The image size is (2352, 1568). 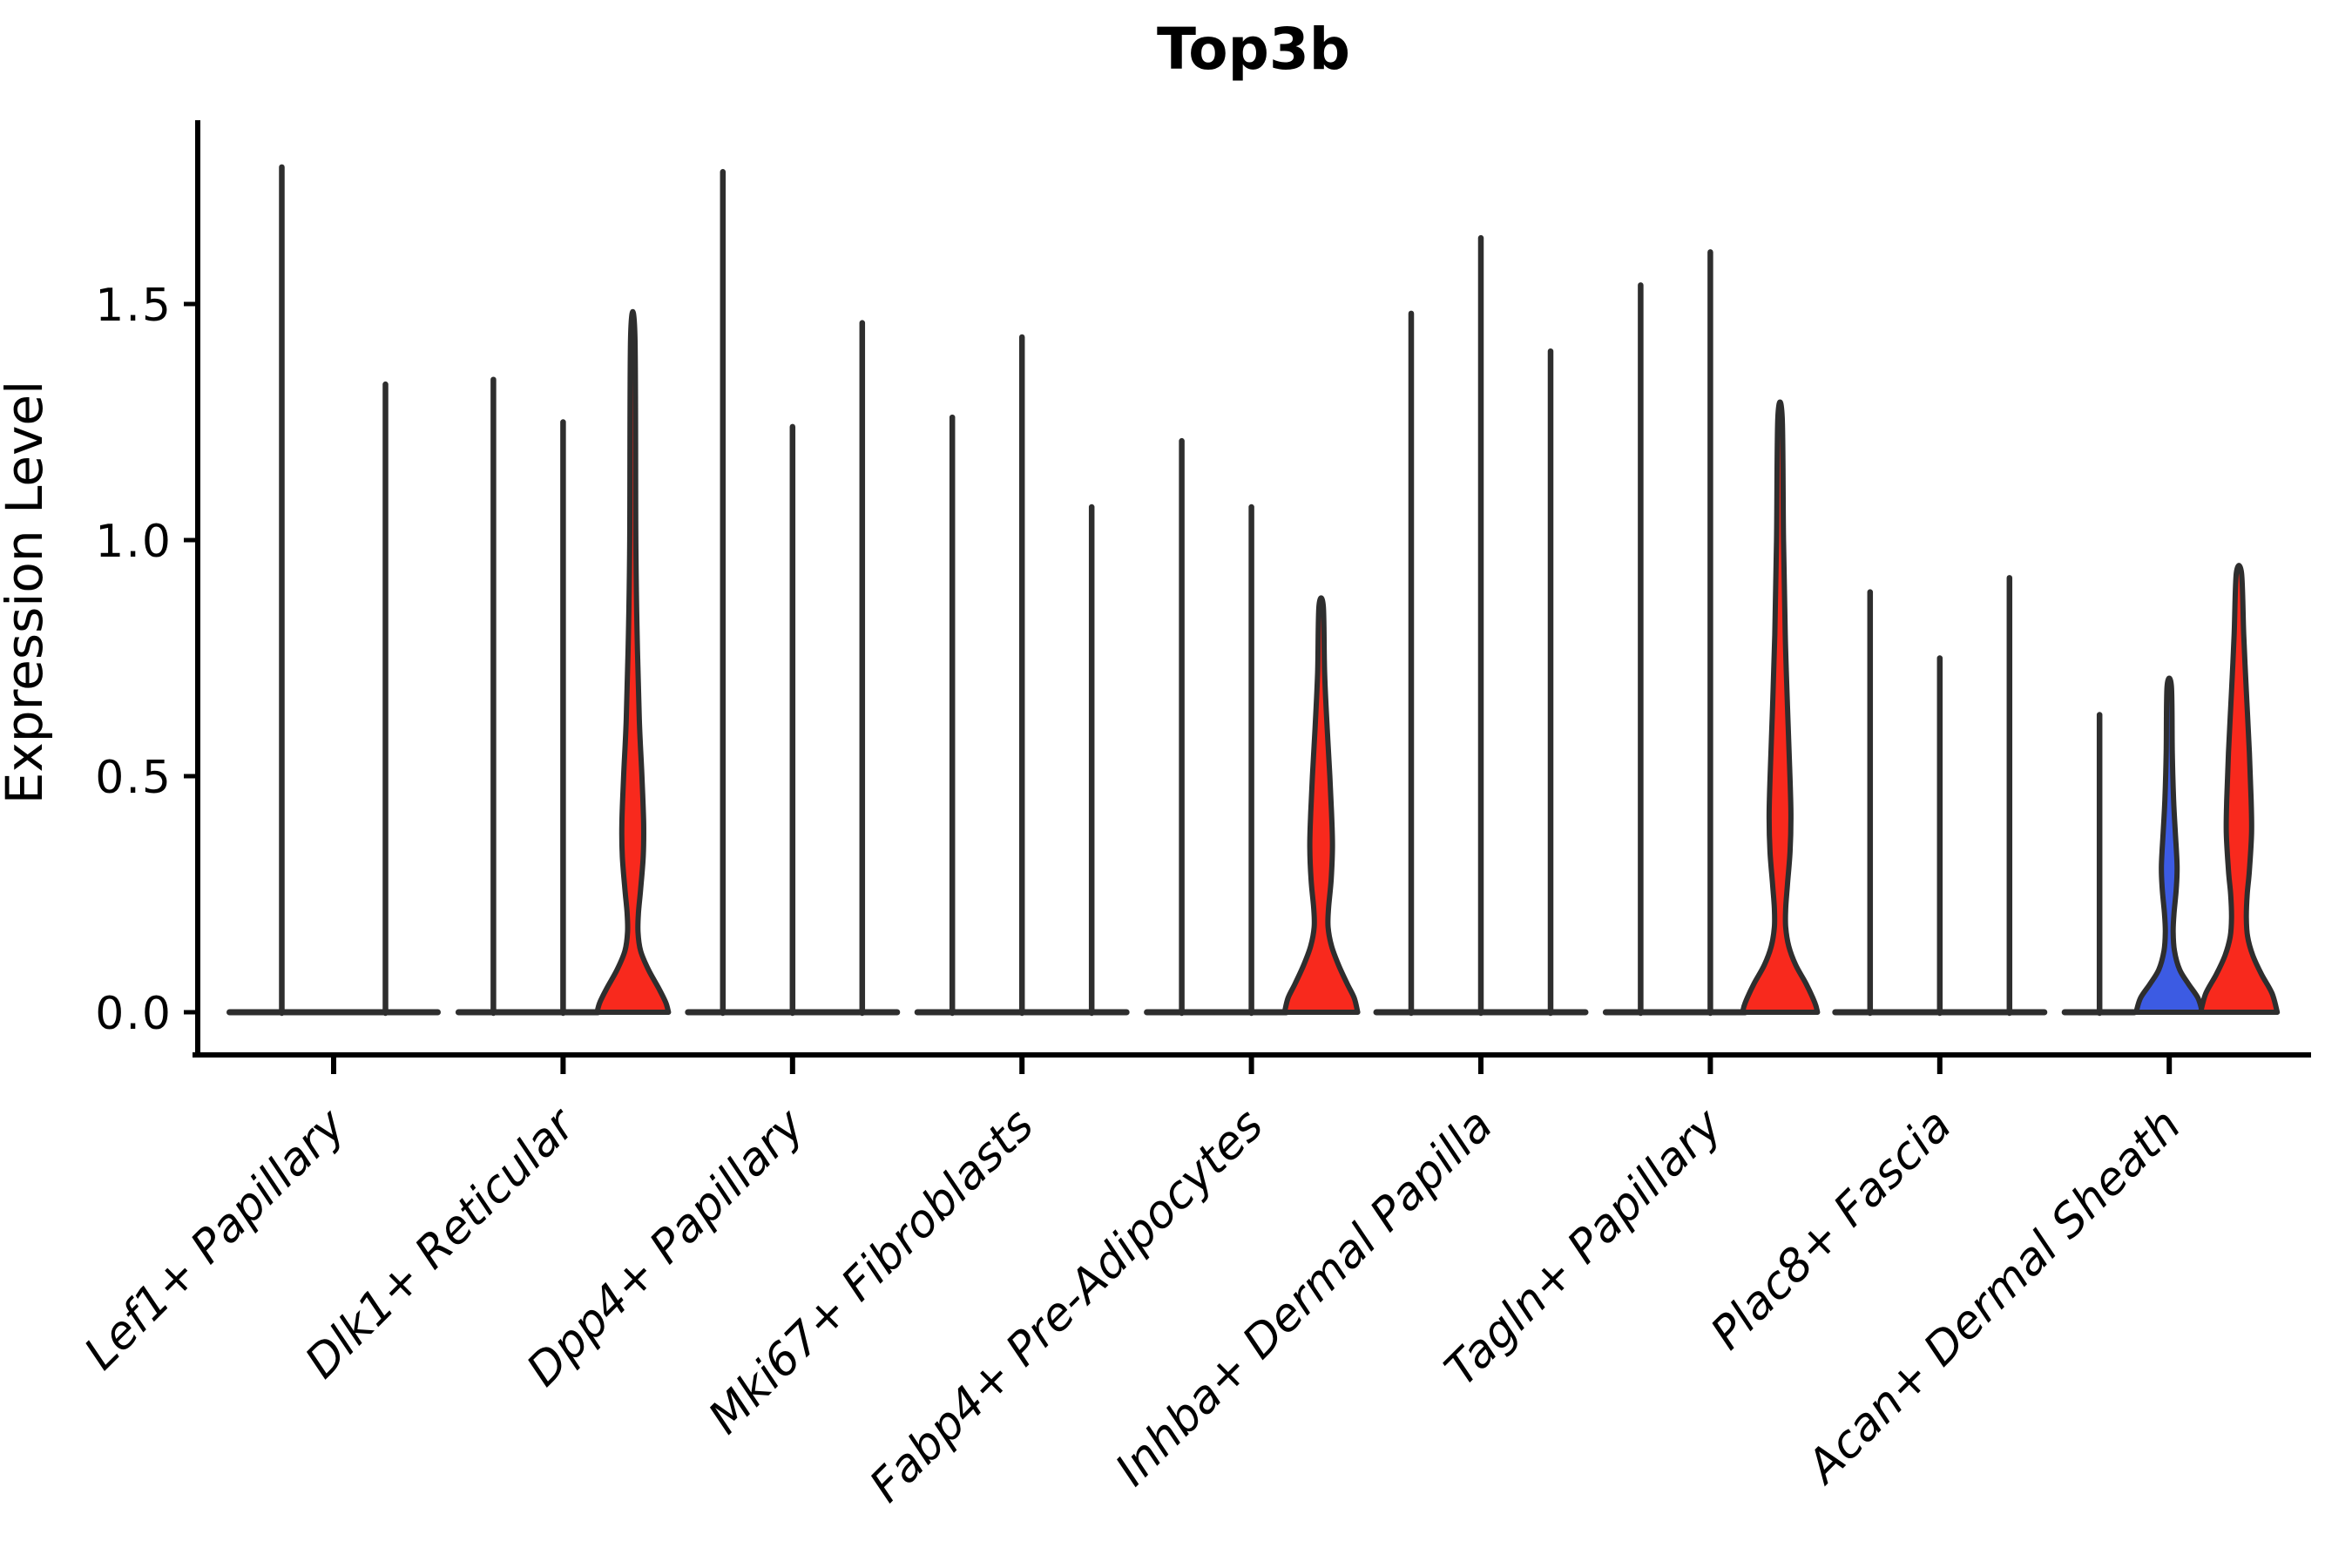 What do you see at coordinates (1832, 1230) in the screenshot?
I see `x-tick-label: Plac8+ Fascia` at bounding box center [1832, 1230].